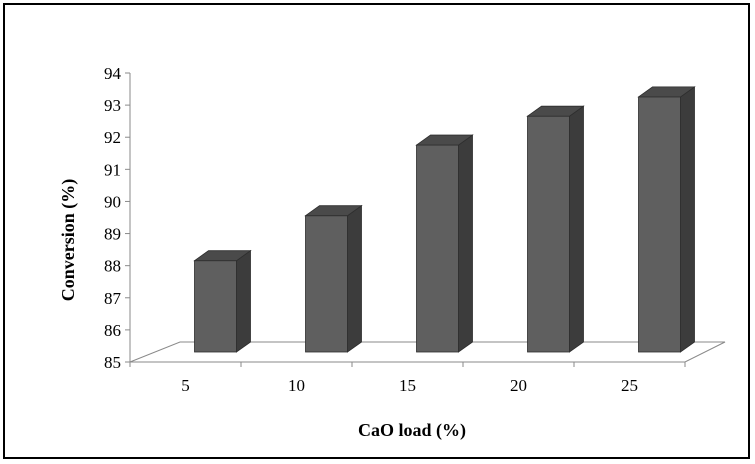  I want to click on y-tick-label: 90, so click(112, 201).